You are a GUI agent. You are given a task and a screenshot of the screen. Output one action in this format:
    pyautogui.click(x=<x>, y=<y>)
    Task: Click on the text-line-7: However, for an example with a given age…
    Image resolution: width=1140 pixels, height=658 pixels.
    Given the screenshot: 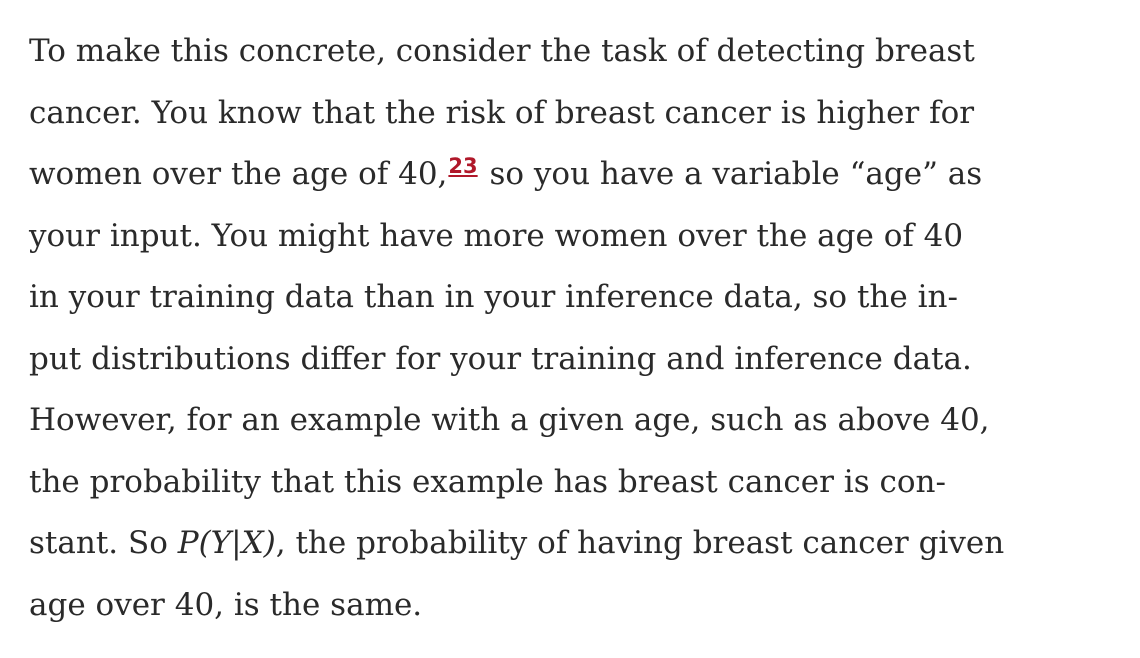 What is the action you would take?
    pyautogui.click(x=509, y=420)
    